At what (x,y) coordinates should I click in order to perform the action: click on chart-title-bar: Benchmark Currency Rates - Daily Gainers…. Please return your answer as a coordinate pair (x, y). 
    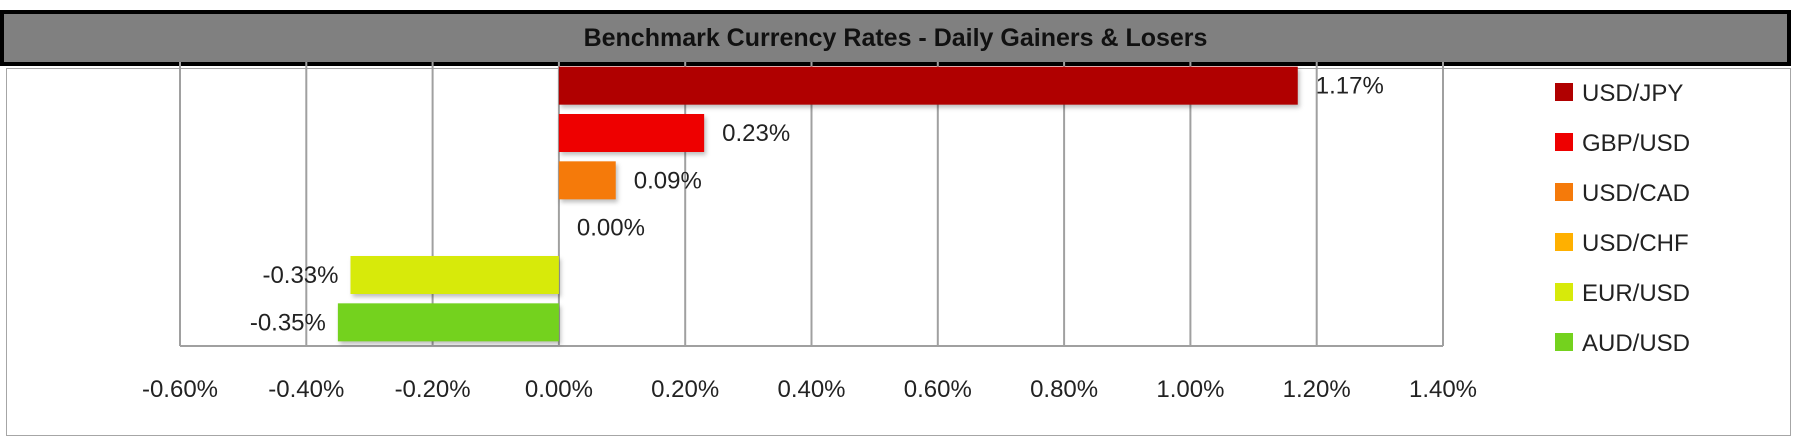
    Looking at the image, I should click on (895, 38).